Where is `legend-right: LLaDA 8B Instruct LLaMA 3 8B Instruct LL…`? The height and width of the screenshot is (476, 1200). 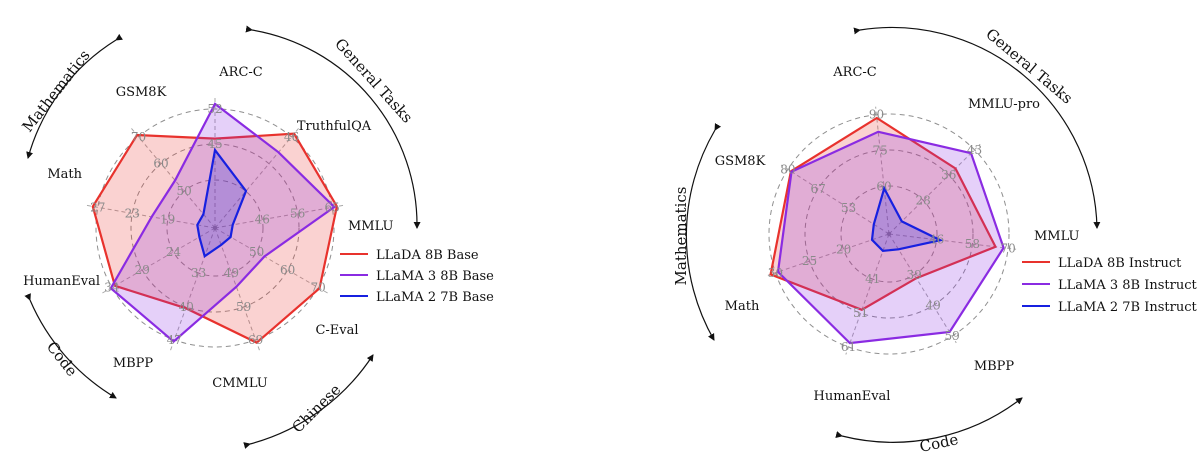
legend-right: LLaDA 8B Instruct LLaMA 3 8B Instruct LL… is located at coordinates (1109, 285).